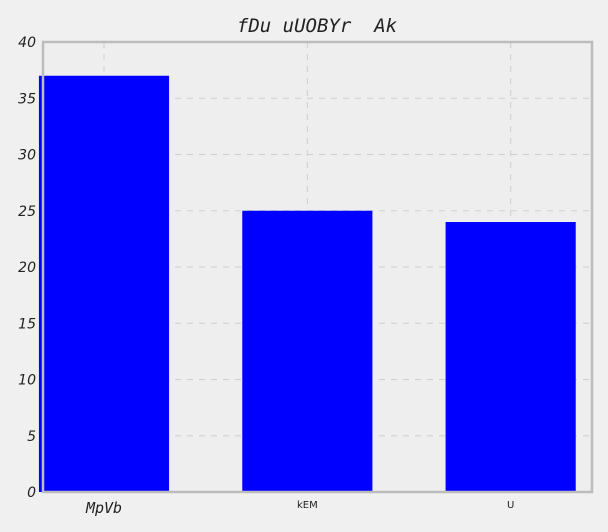 The width and height of the screenshot is (608, 532). What do you see at coordinates (510, 357) in the screenshot?
I see `bar-u` at bounding box center [510, 357].